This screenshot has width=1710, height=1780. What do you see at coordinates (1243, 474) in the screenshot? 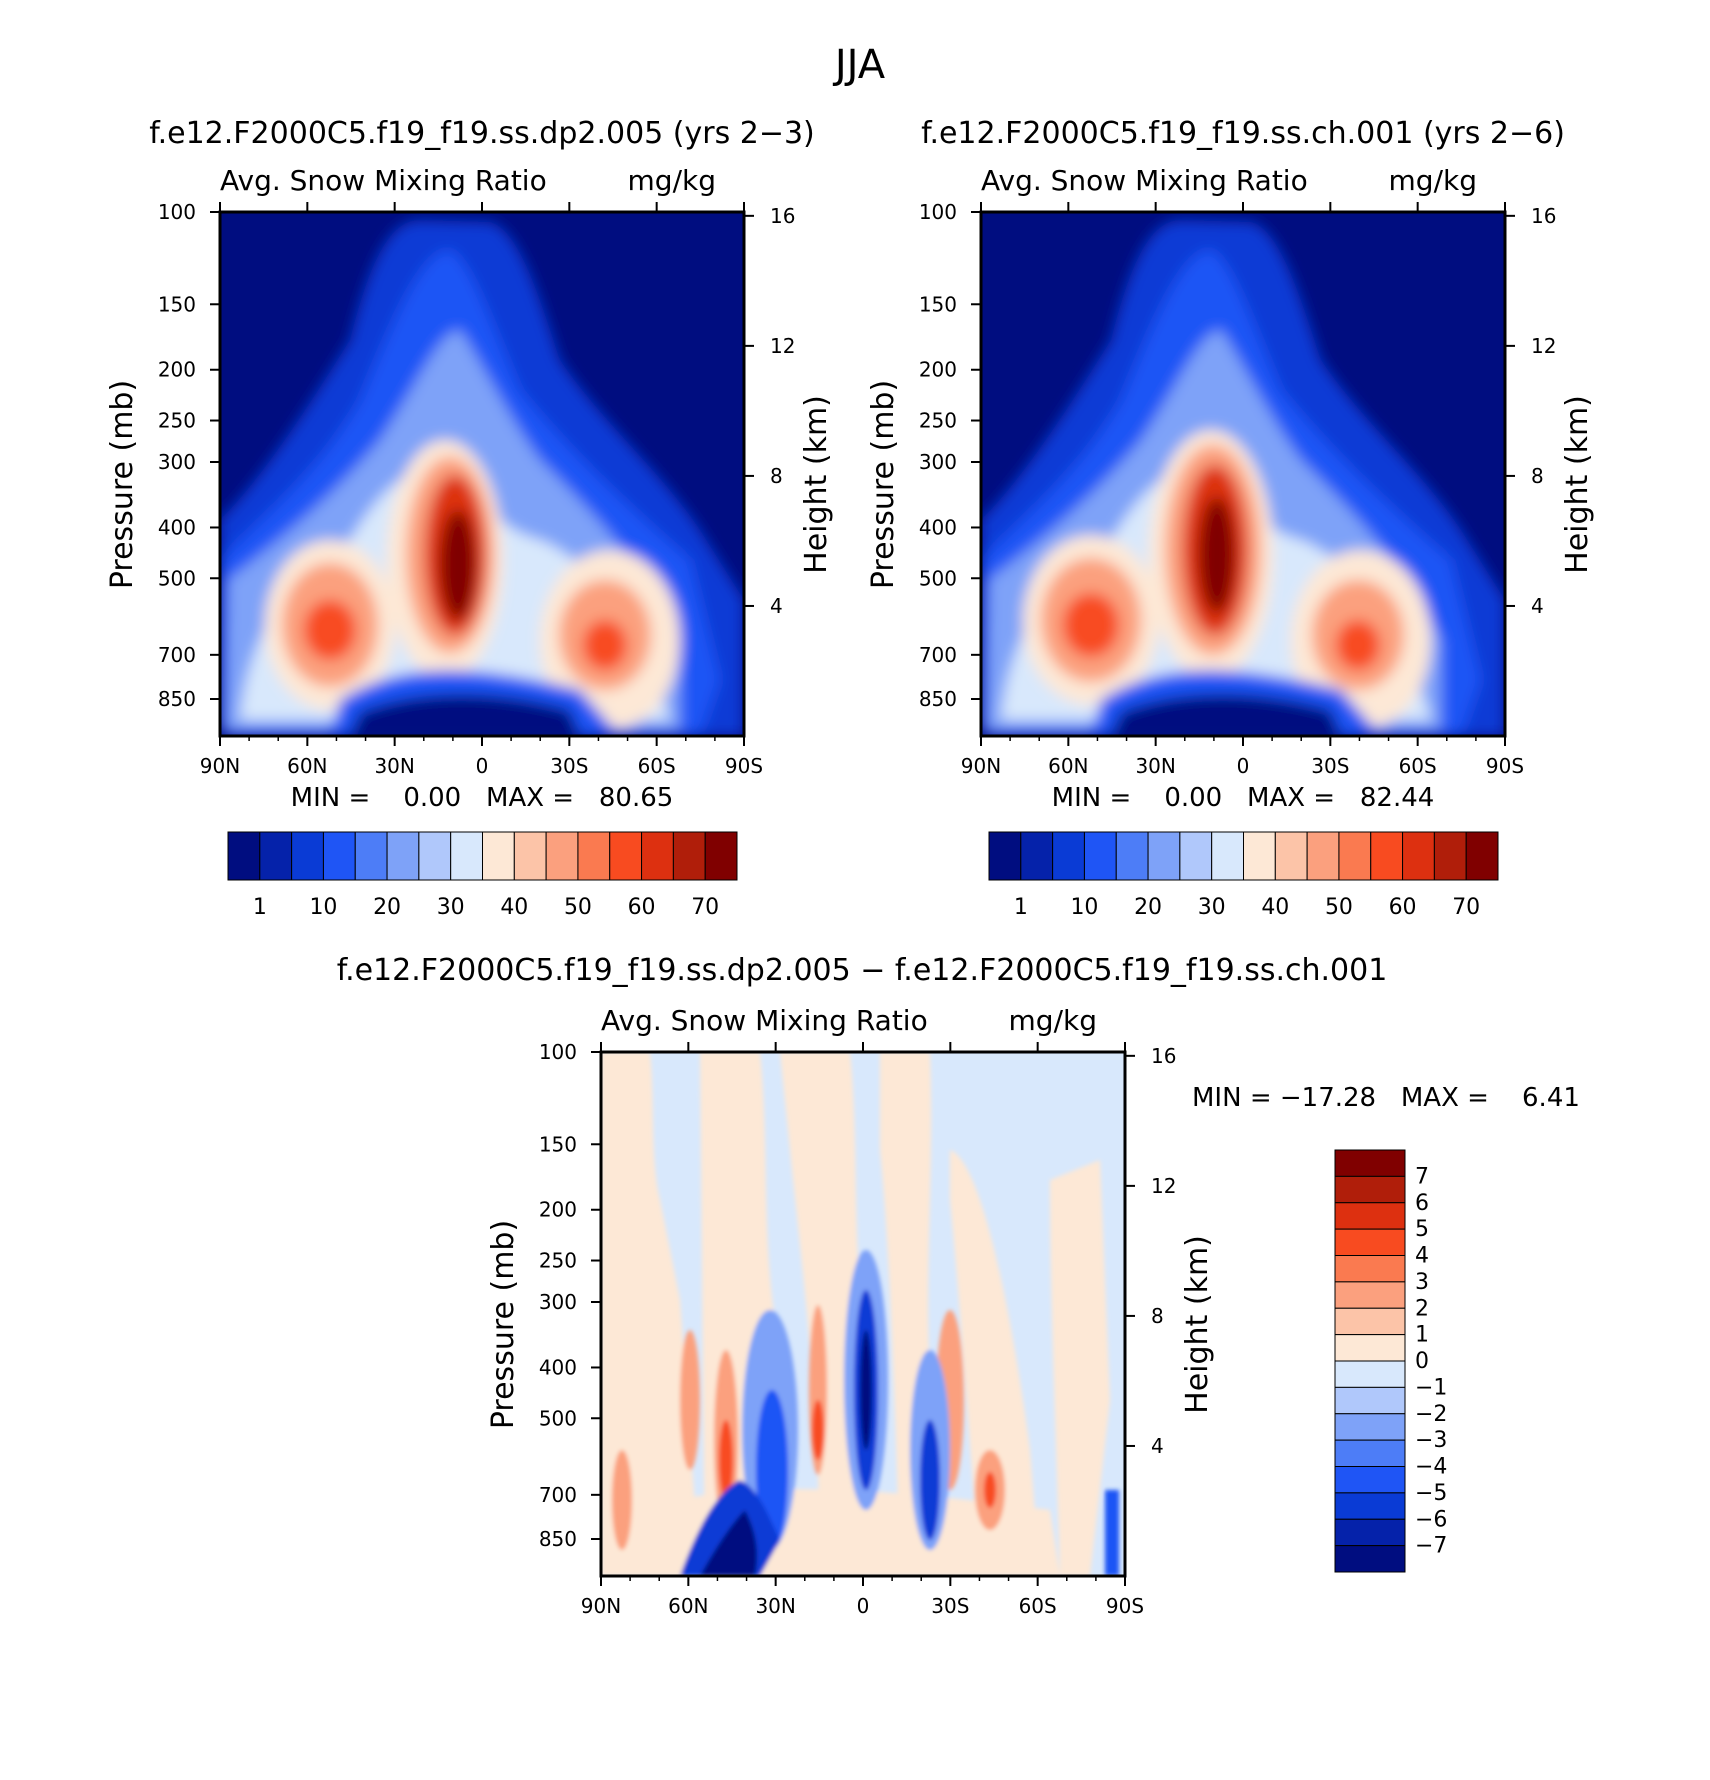
I see `panel-2-contours` at bounding box center [1243, 474].